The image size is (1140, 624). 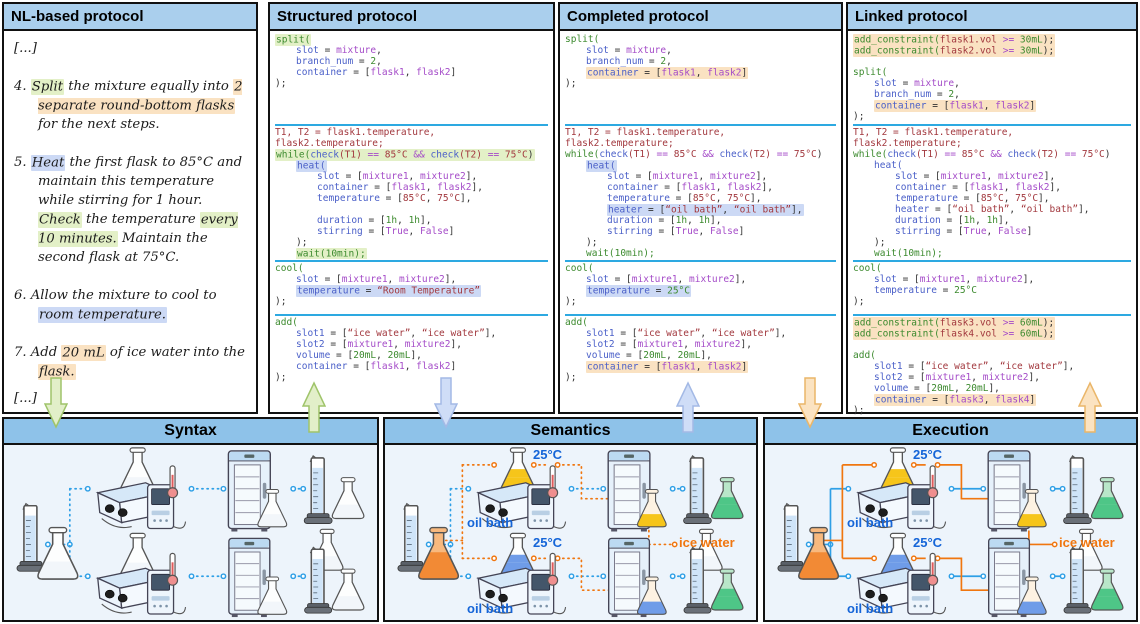 What do you see at coordinates (411, 17) in the screenshot?
I see `structured-panel-title: Structured protocol` at bounding box center [411, 17].